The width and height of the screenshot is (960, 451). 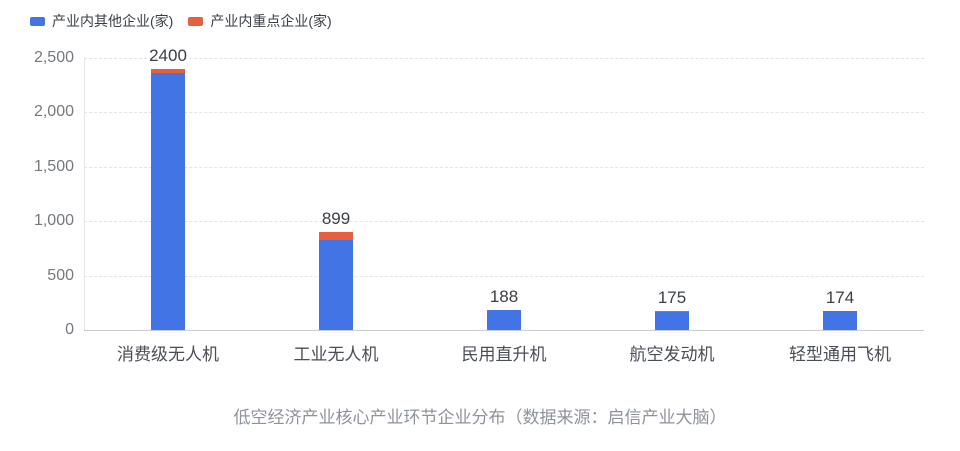 I want to click on bar-value-label: 2400, so click(x=168, y=55).